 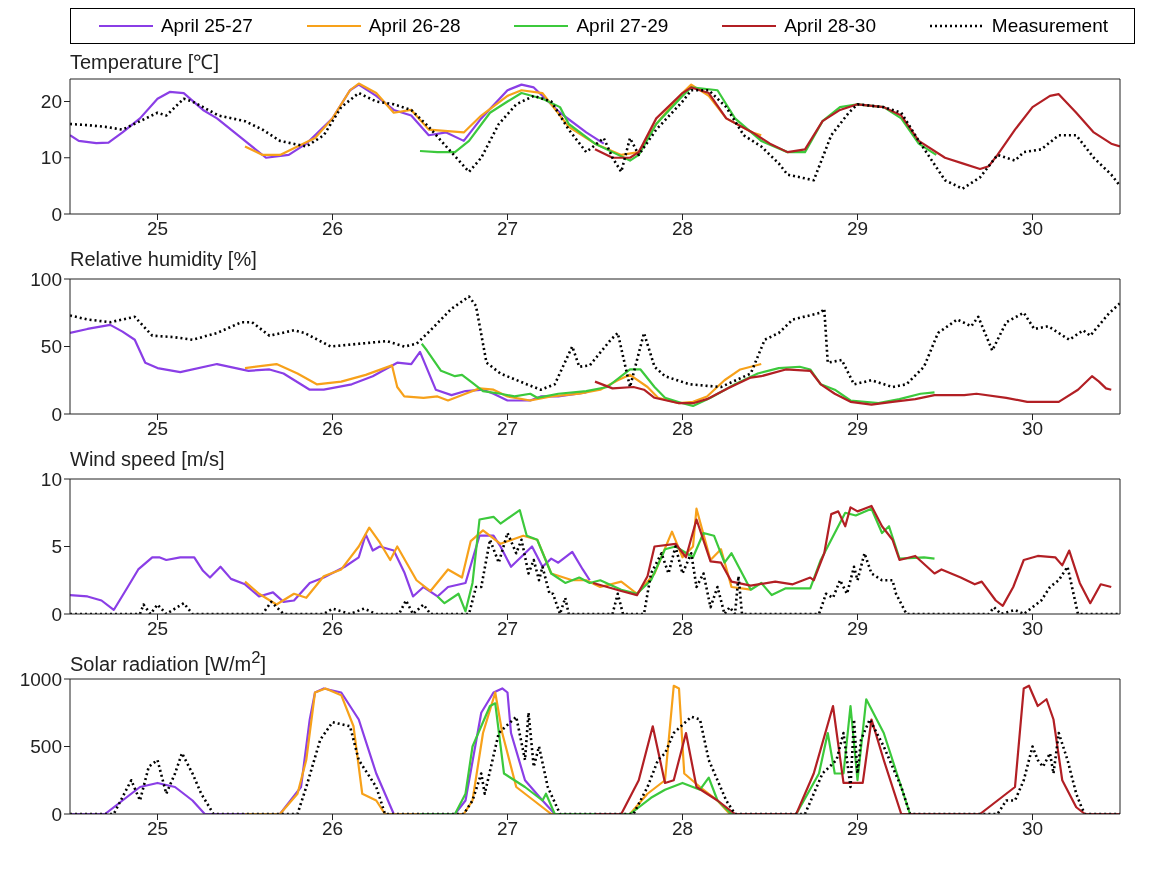 I want to click on chart-title: Wind speed [m/s], so click(x=148, y=460).